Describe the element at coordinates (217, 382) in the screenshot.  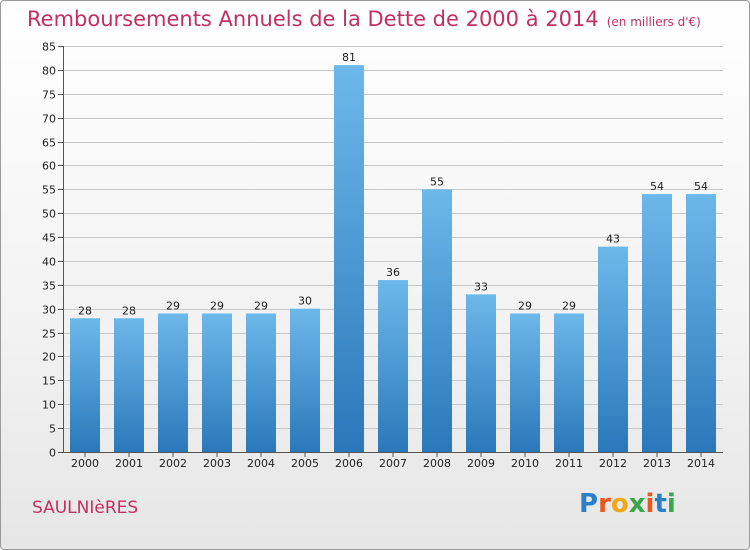
I see `bar-2003` at that location.